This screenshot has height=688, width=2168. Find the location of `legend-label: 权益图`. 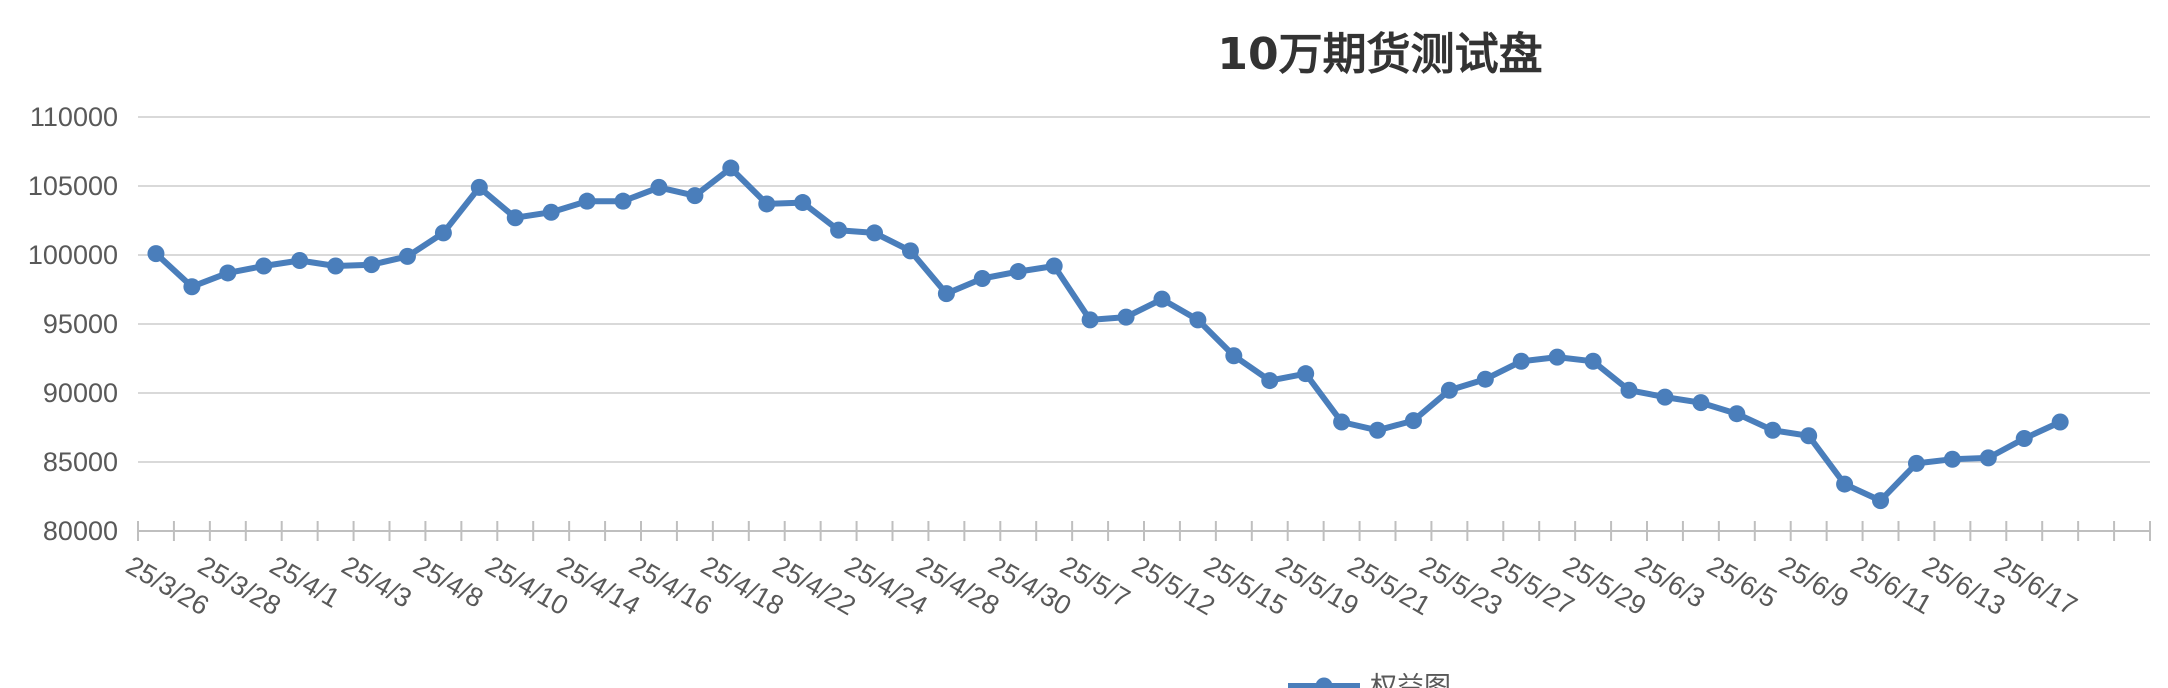

legend-label: 权益图 is located at coordinates (1410, 680).